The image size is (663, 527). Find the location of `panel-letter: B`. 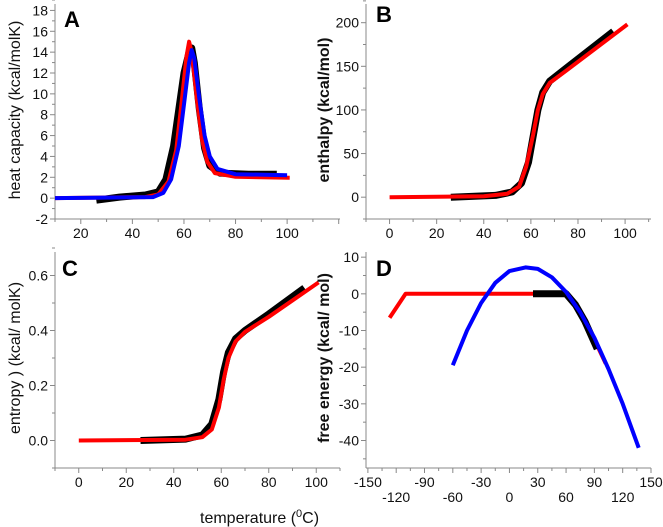

panel-letter: B is located at coordinates (384, 14).